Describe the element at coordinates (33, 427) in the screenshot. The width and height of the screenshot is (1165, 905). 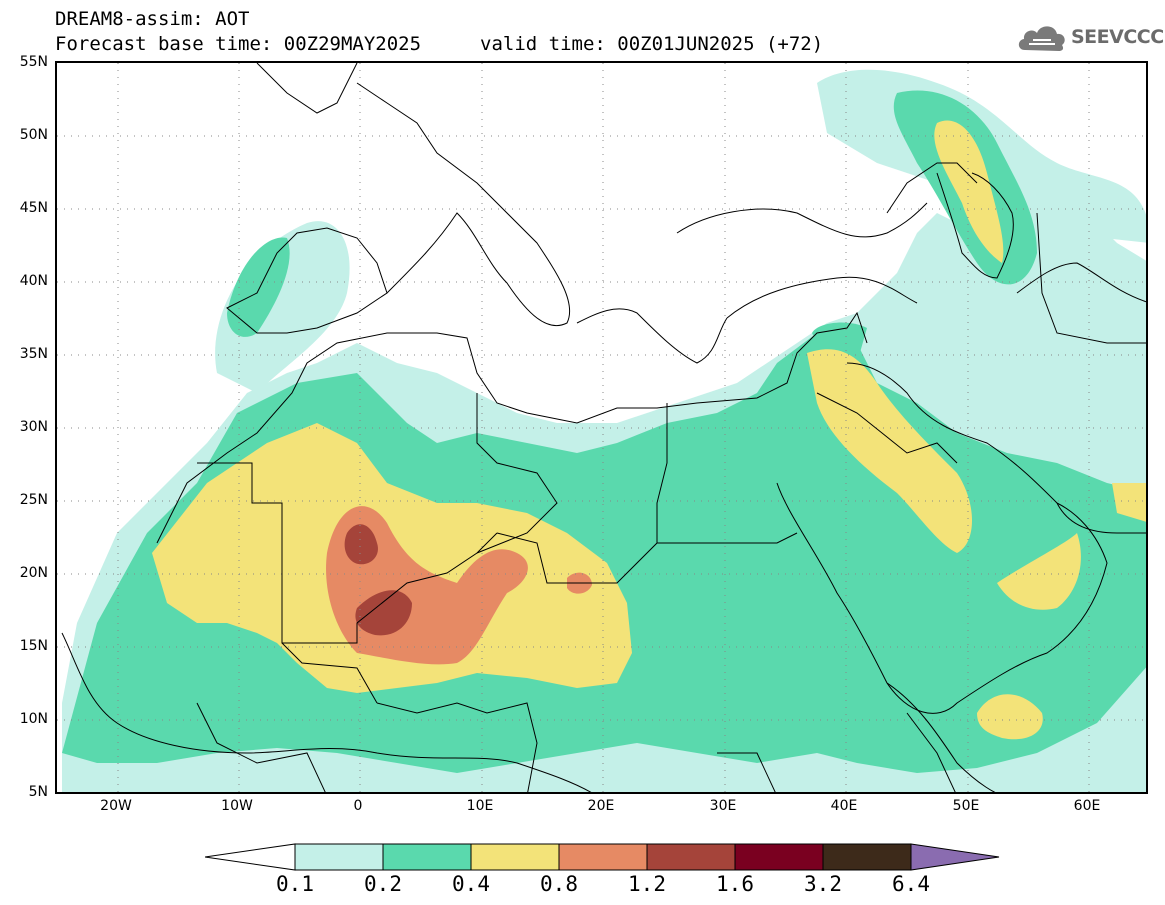
I see `lat-label: 30N` at that location.